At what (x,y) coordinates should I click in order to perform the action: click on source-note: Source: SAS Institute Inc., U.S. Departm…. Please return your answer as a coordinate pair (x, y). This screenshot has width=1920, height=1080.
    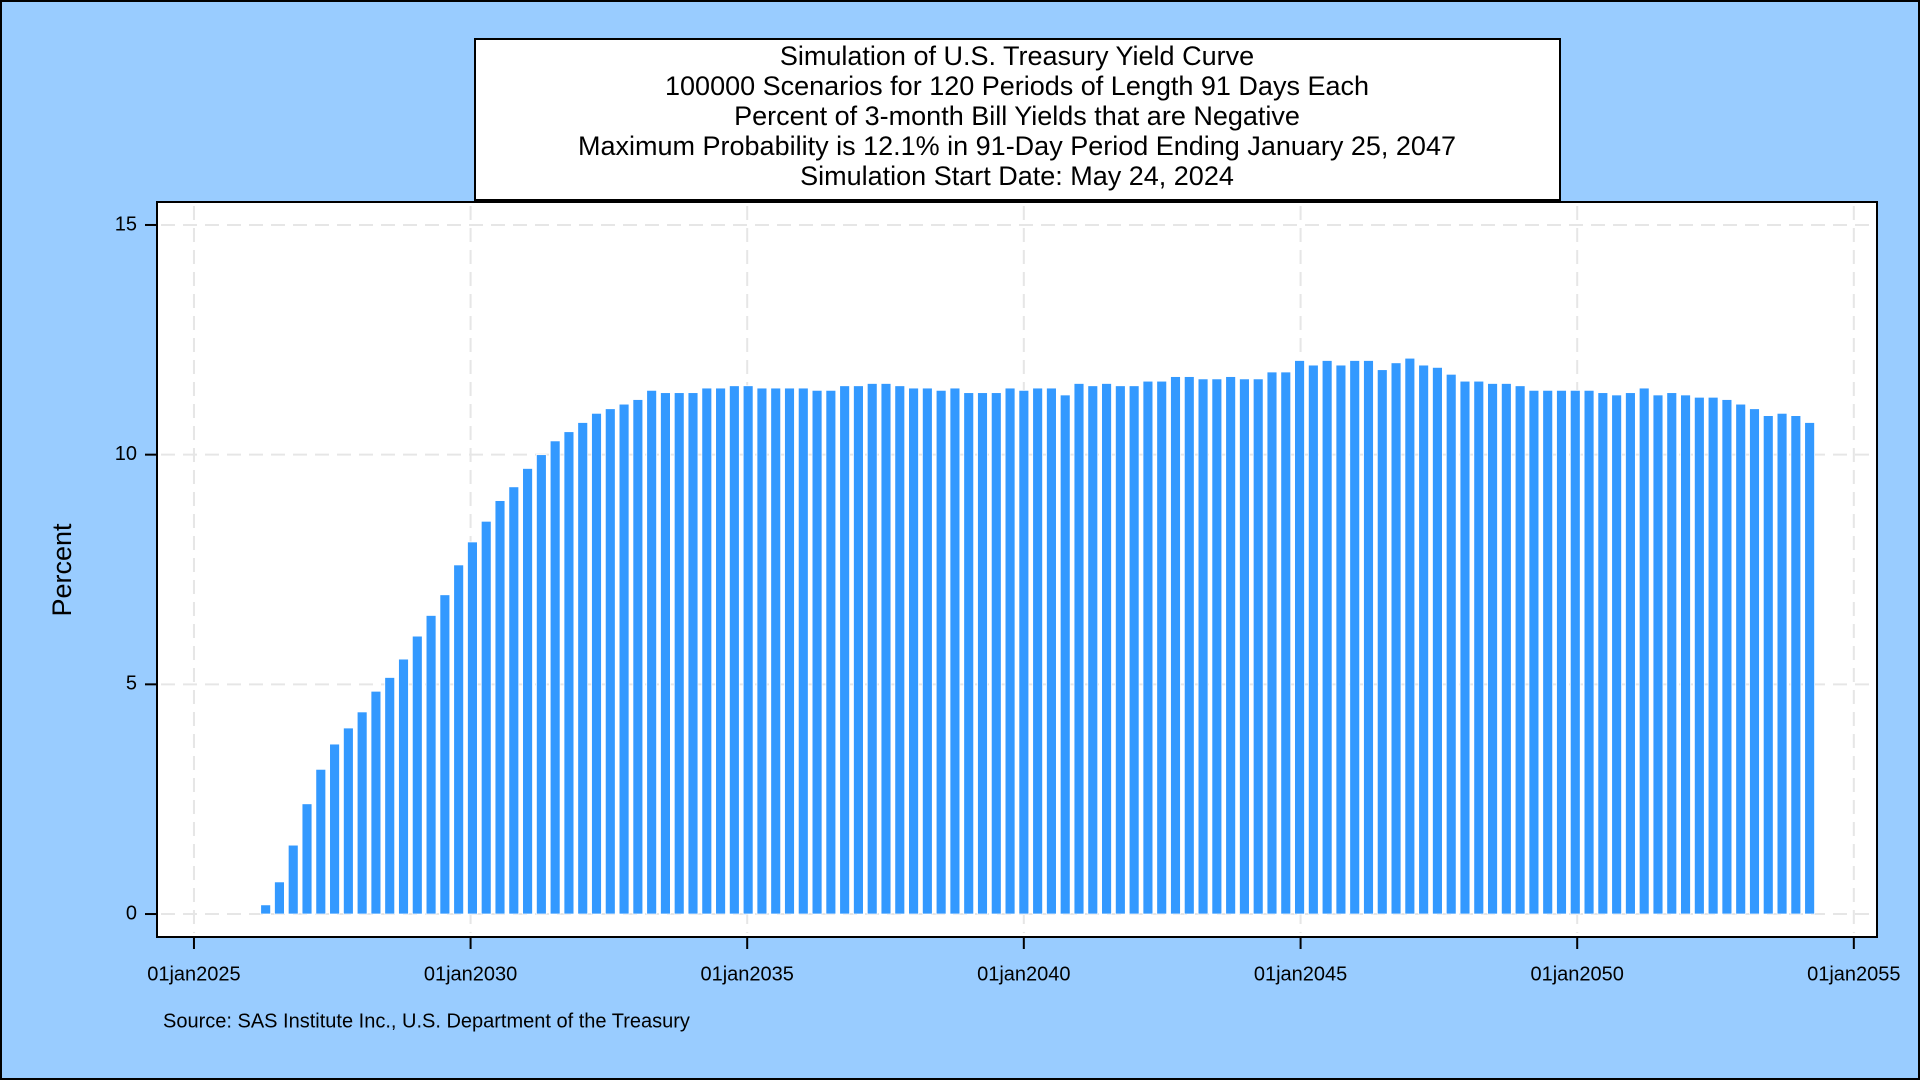
    Looking at the image, I should click on (426, 1021).